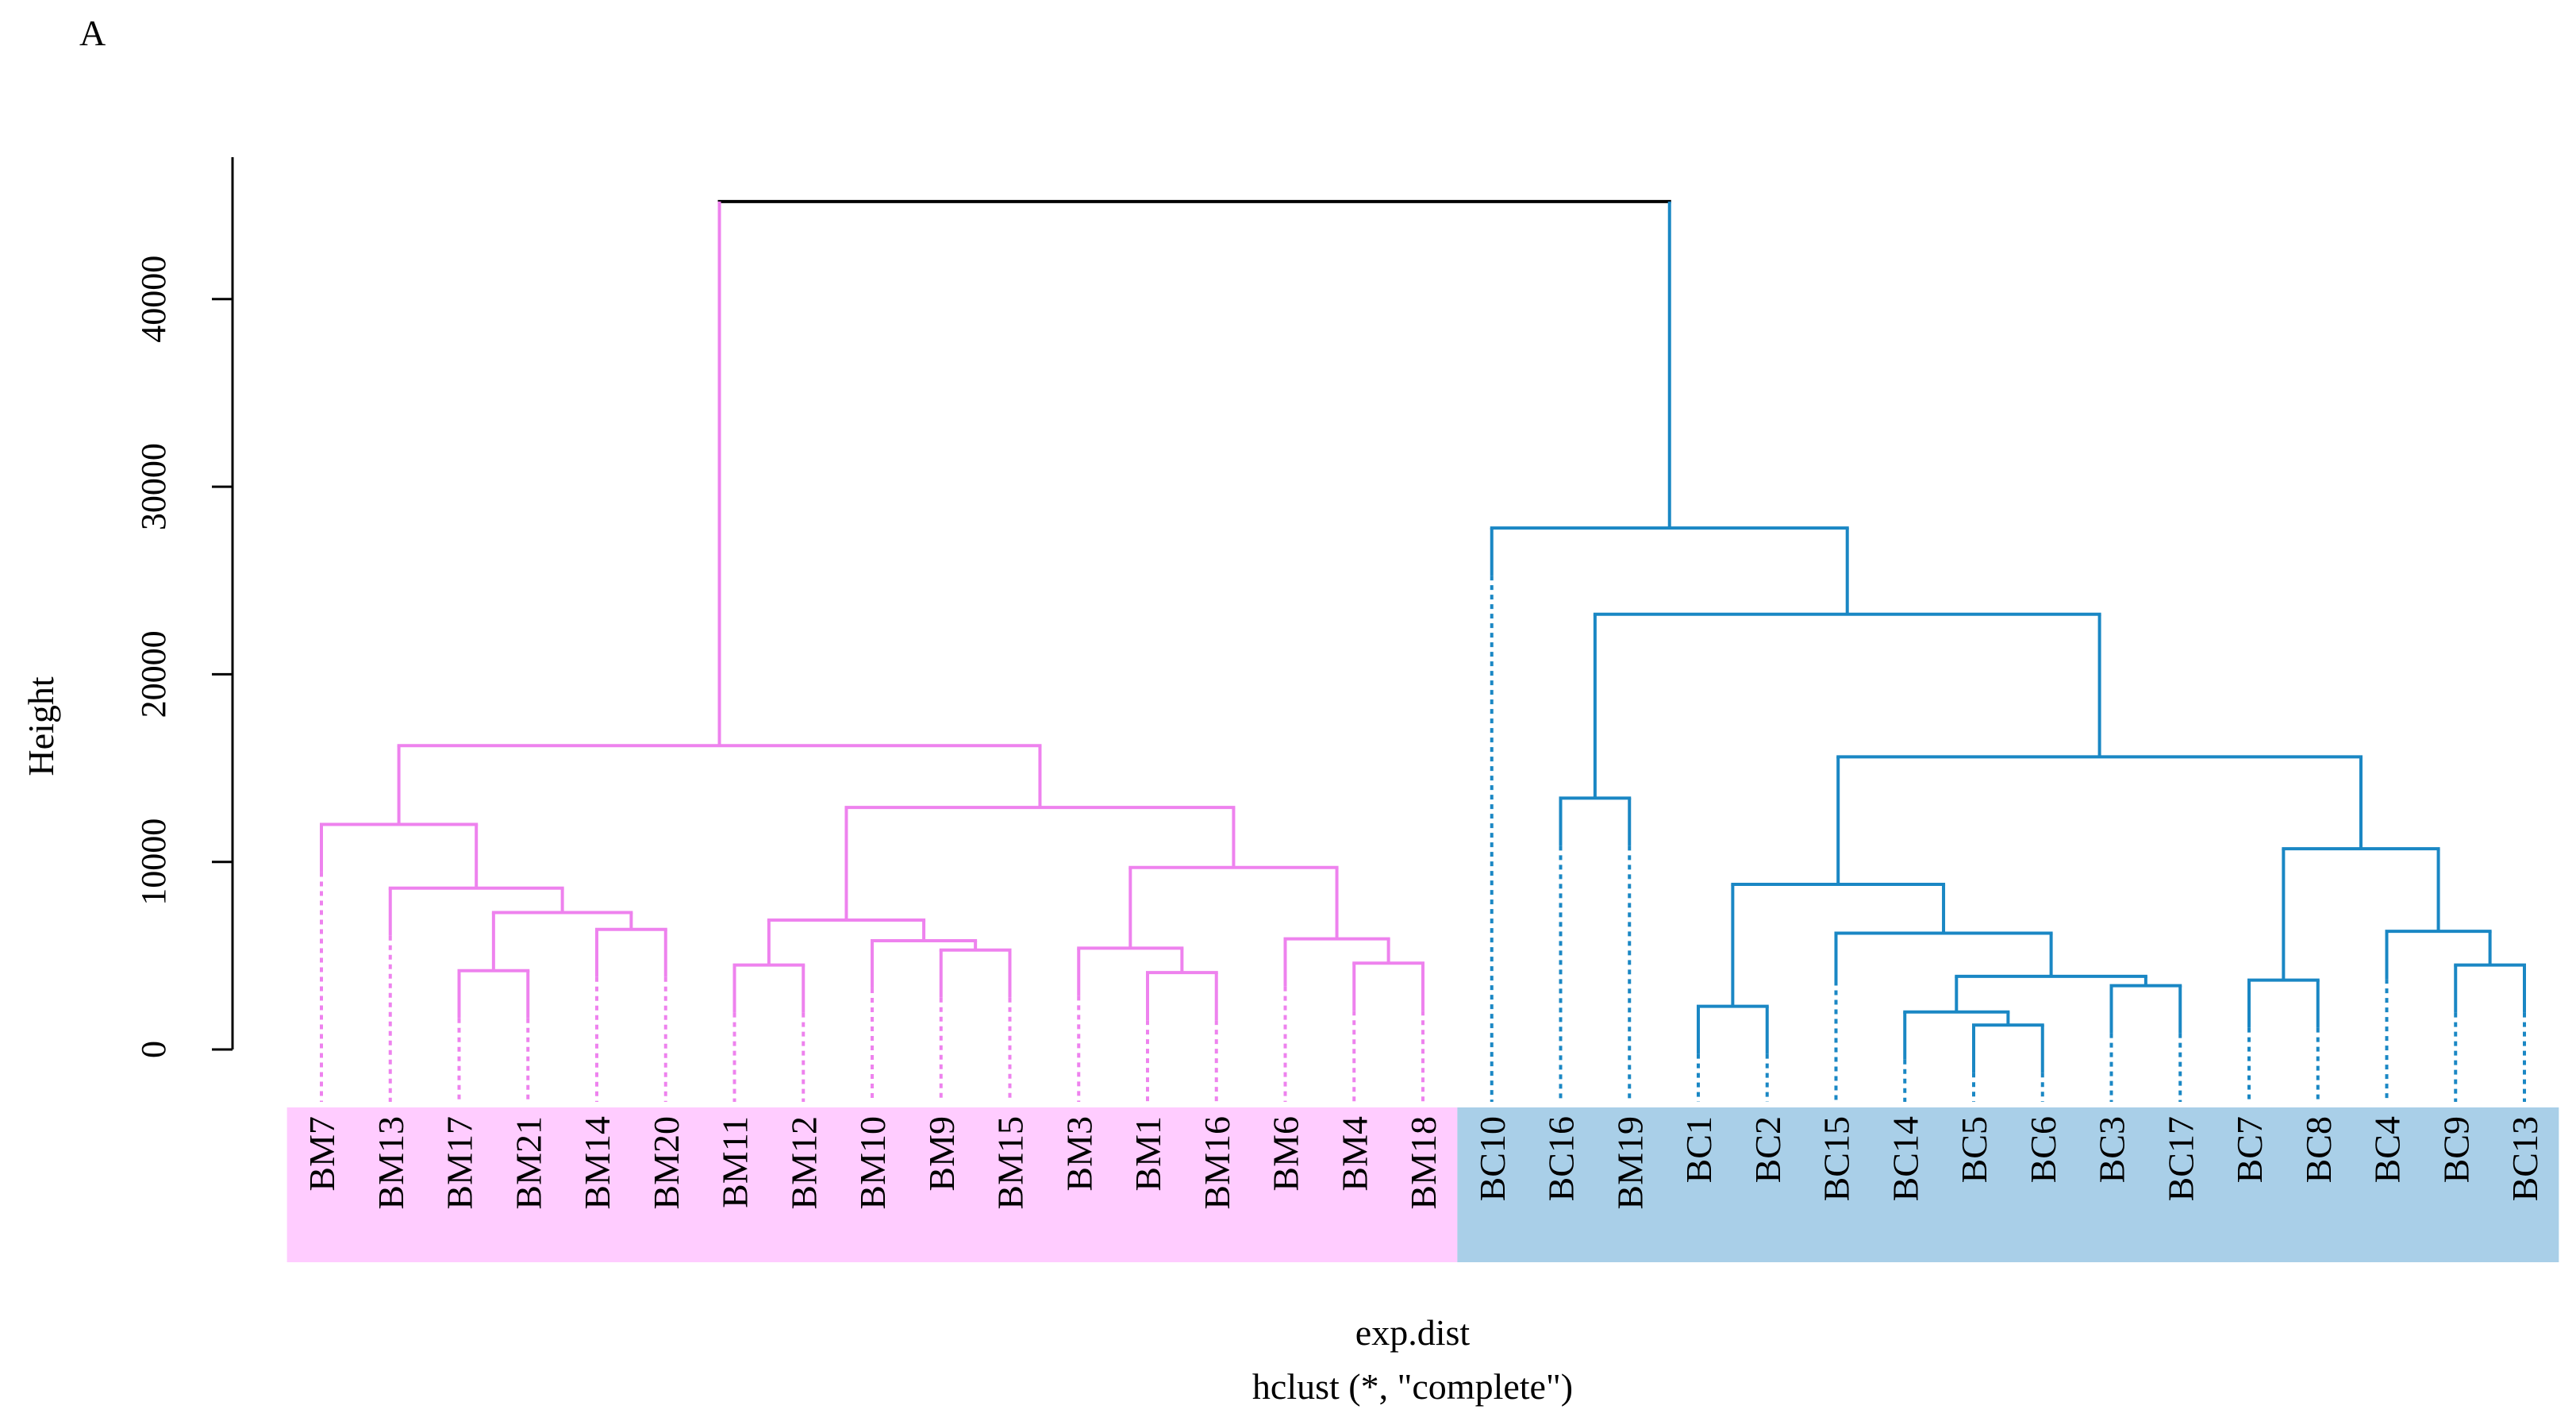 The width and height of the screenshot is (2576, 1421). I want to click on y-tick-label-40000: 40000, so click(153, 299).